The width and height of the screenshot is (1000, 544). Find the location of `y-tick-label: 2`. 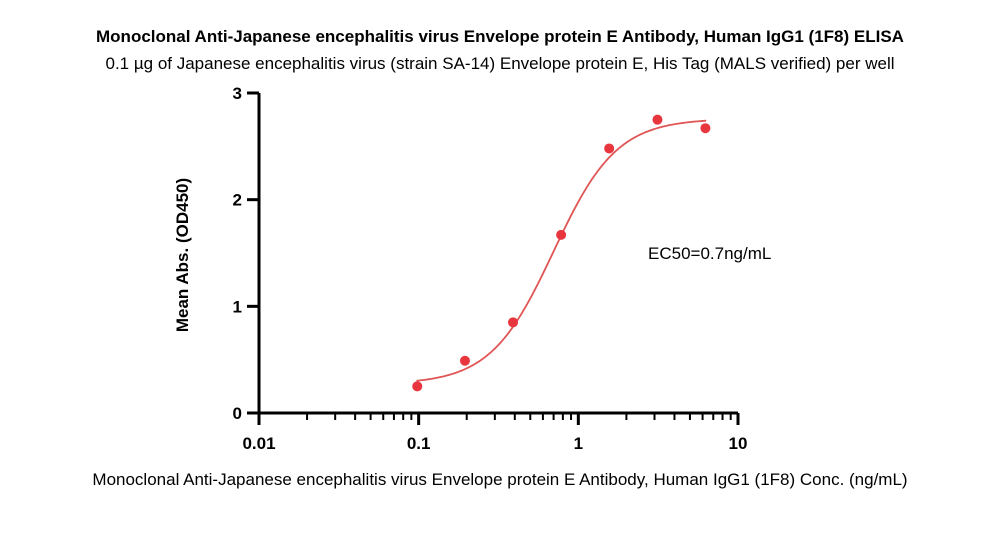

y-tick-label: 2 is located at coordinates (237, 200).